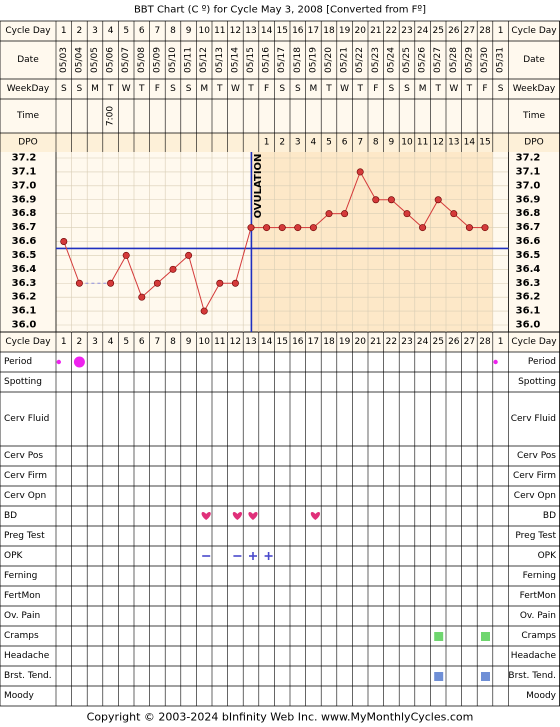 Image resolution: width=560 pixels, height=727 pixels. What do you see at coordinates (204, 342) in the screenshot?
I see `cycle-day-bottom: 10` at bounding box center [204, 342].